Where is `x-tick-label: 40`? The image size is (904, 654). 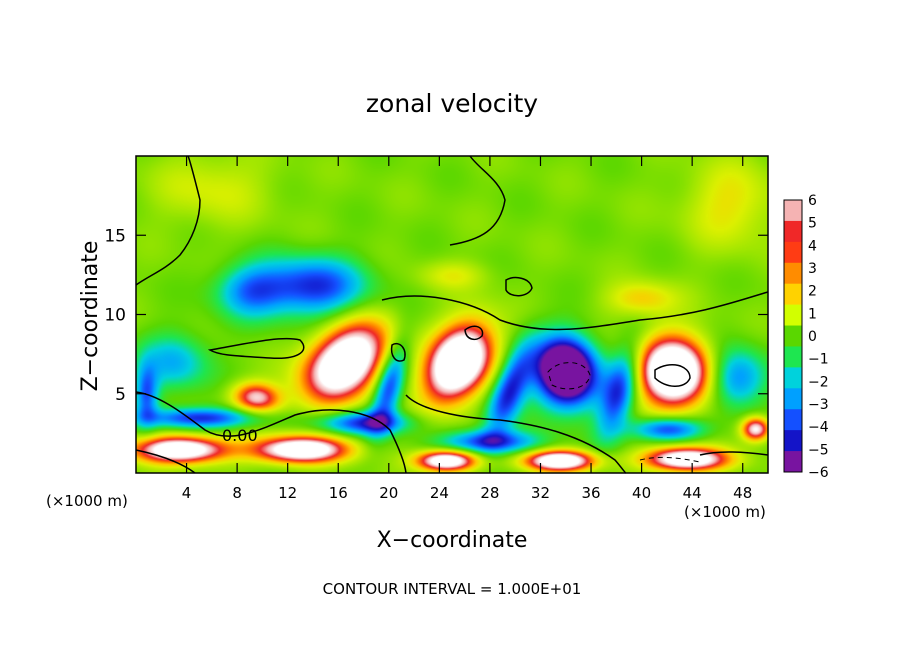 x-tick-label: 40 is located at coordinates (641, 493).